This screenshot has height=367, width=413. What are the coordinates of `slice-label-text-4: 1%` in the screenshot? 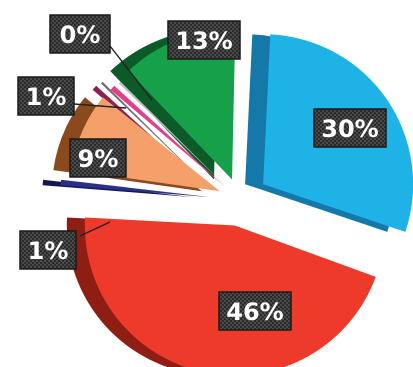 It's located at (46, 97).